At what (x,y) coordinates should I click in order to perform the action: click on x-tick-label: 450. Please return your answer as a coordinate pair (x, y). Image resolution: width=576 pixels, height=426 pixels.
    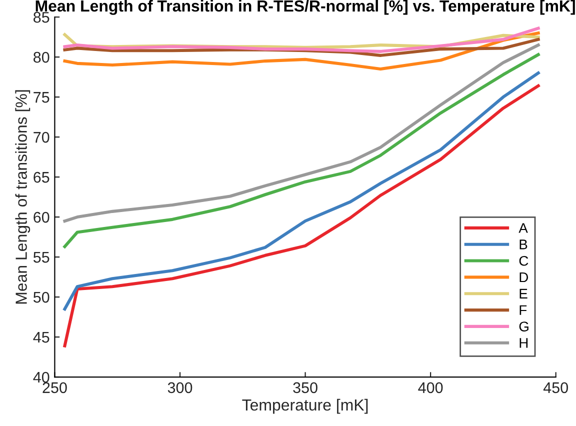
    Looking at the image, I should click on (555, 388).